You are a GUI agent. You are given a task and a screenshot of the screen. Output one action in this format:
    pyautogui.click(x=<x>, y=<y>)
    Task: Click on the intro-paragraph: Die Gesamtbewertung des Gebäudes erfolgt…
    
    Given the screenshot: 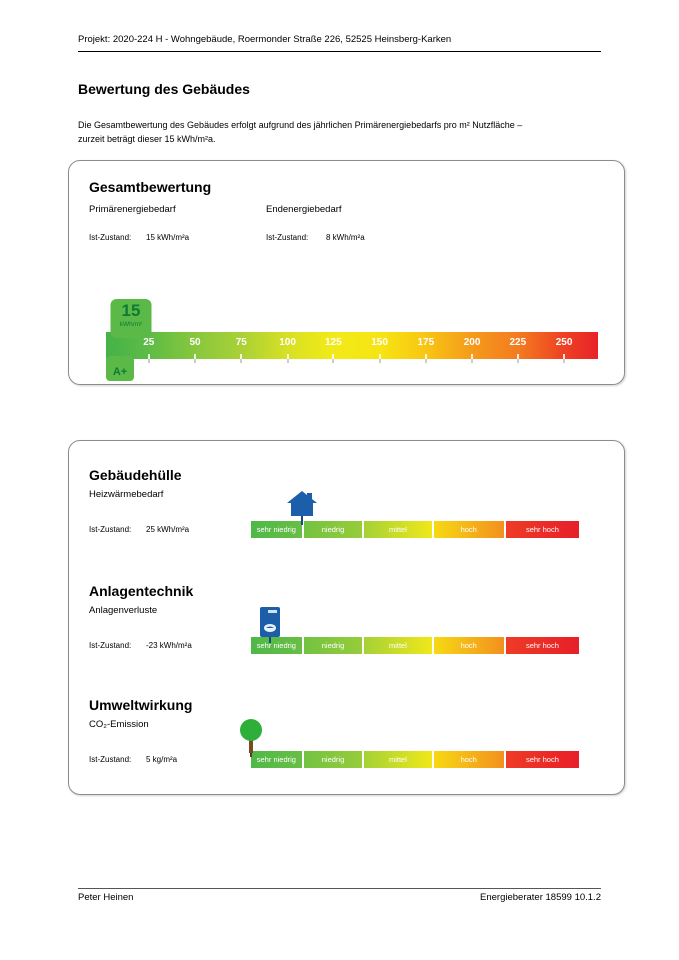 What is the action you would take?
    pyautogui.click(x=343, y=133)
    